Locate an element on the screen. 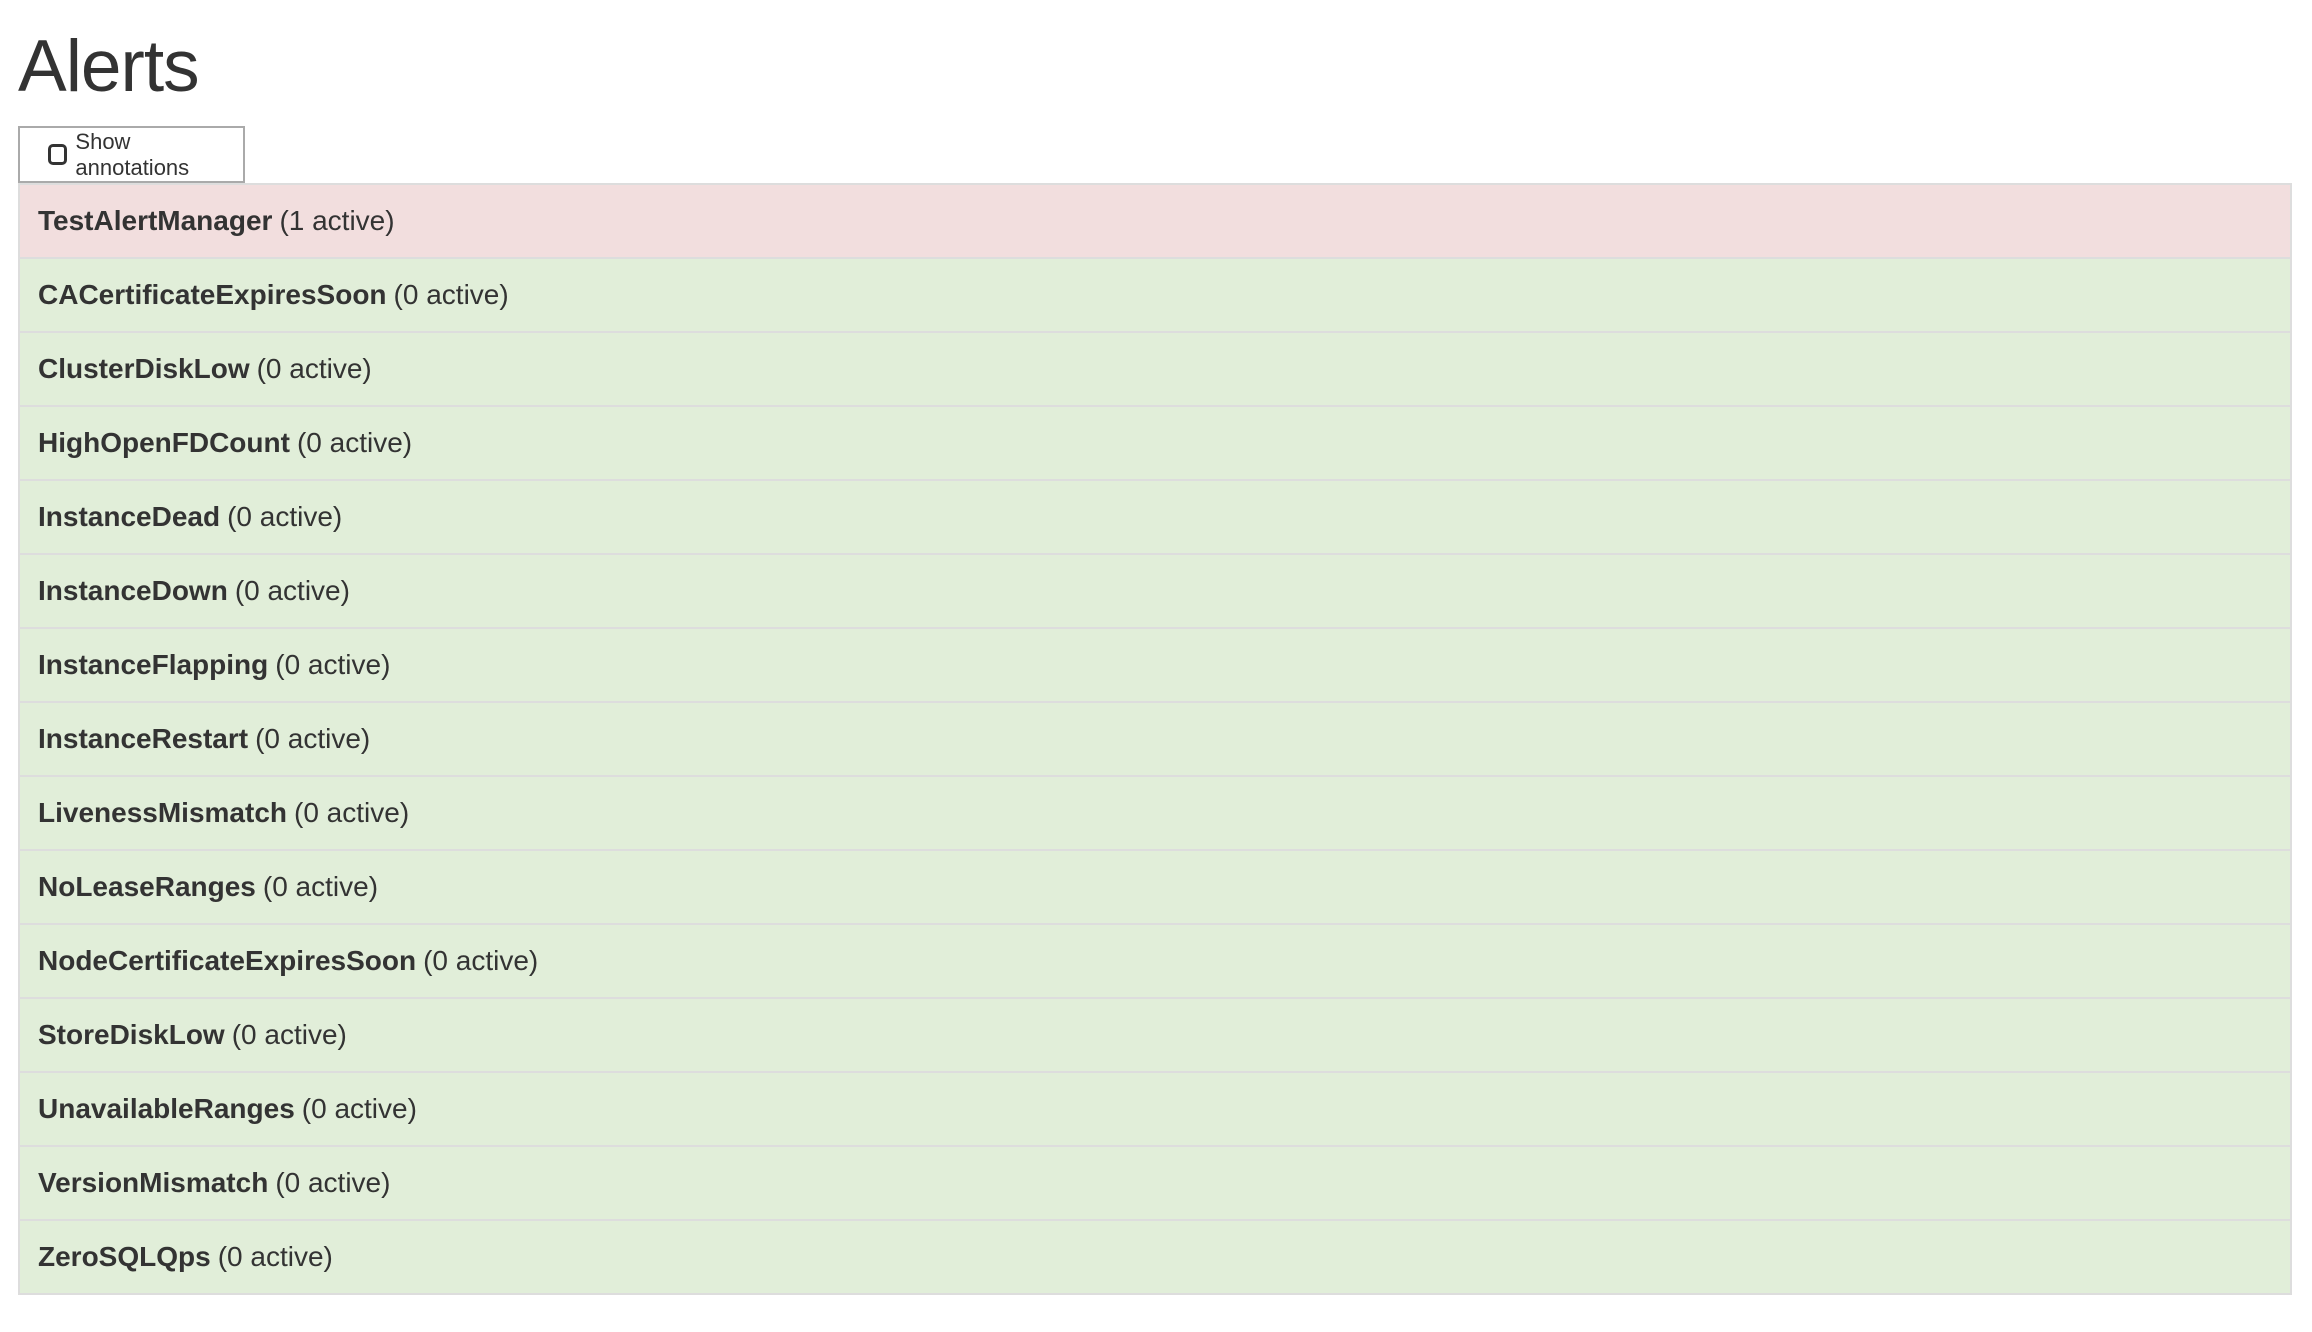 This screenshot has height=1332, width=2312. alert-group-row: CACertificateExpiresSoon (0 active) is located at coordinates (1155, 296).